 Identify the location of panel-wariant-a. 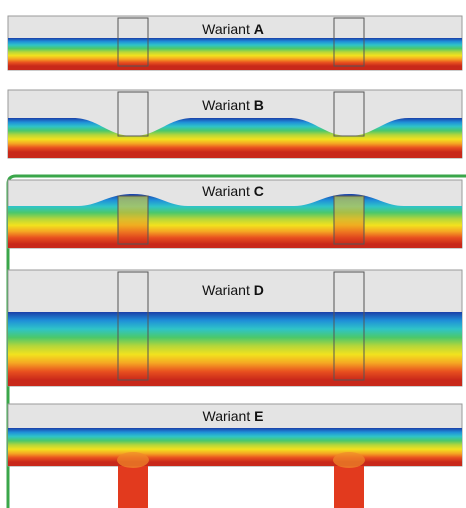
(235, 43).